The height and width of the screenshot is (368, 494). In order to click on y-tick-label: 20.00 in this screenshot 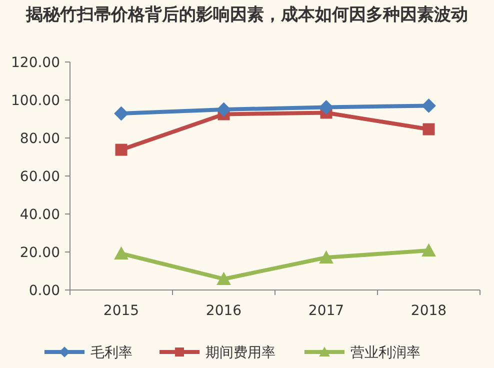, I will do `click(40, 253)`.